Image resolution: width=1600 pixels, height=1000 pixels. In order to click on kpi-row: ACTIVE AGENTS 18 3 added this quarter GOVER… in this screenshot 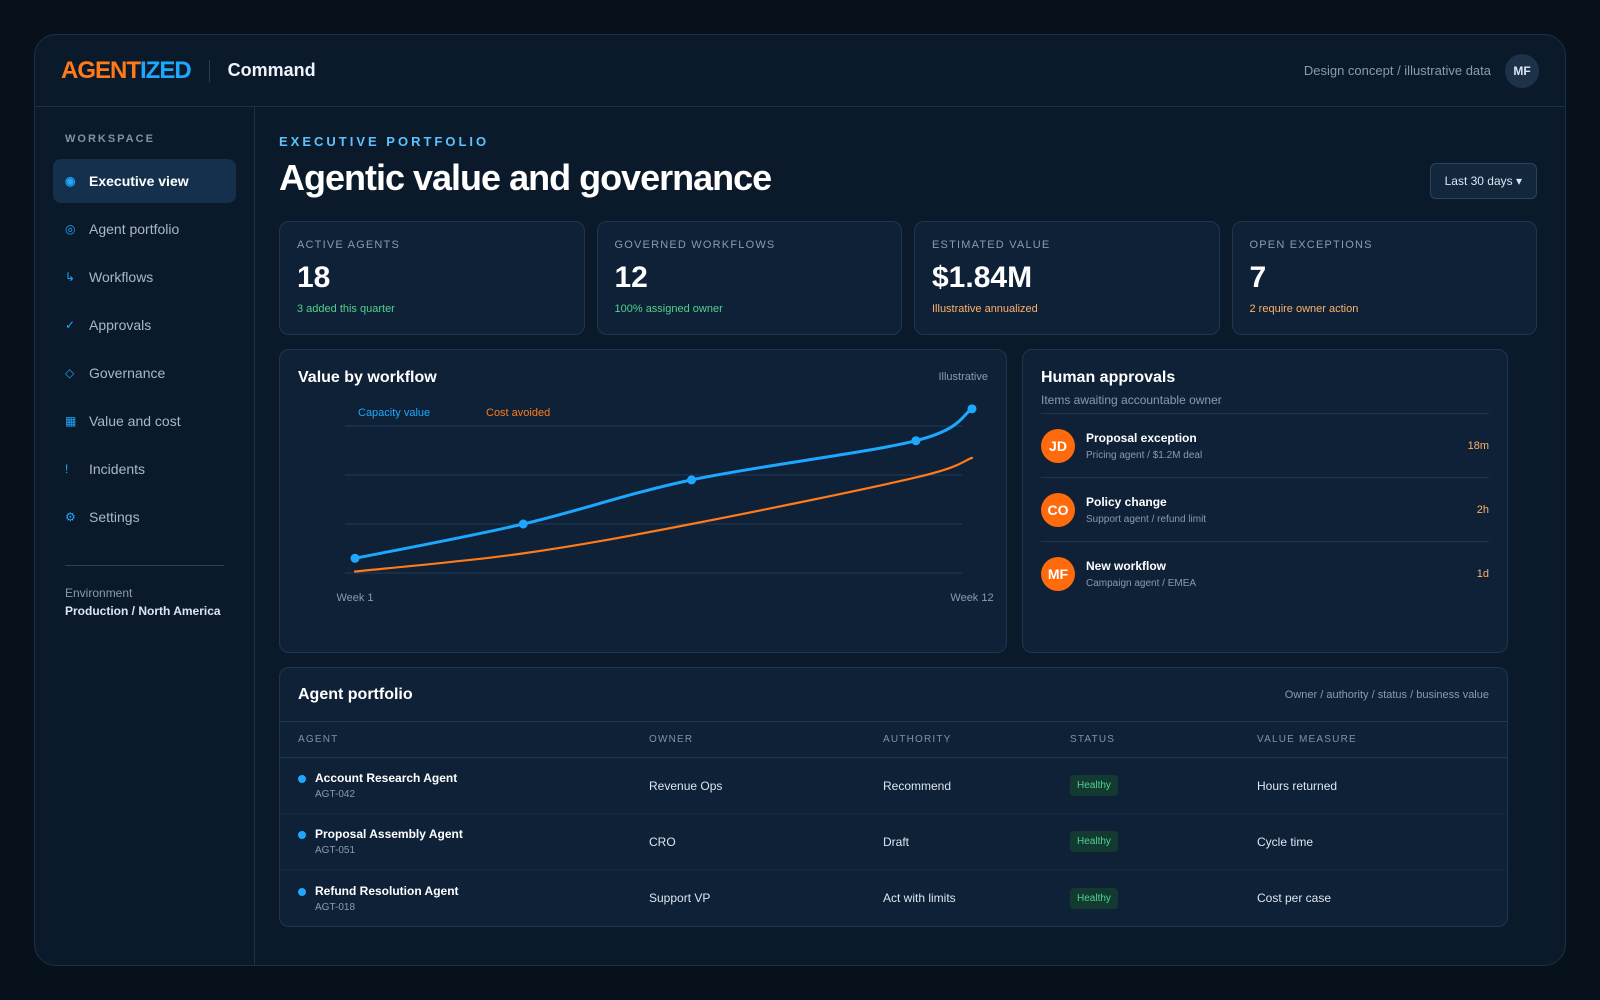, I will do `click(908, 278)`.